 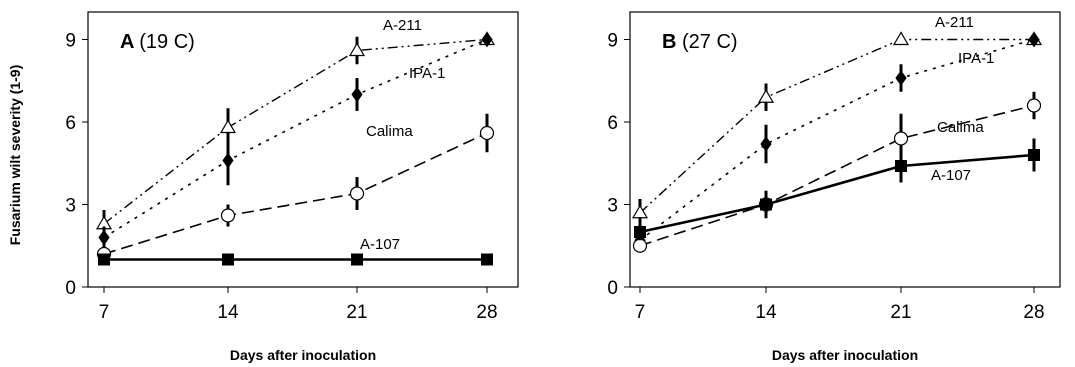 I want to click on panel-letter: B, so click(x=672, y=42).